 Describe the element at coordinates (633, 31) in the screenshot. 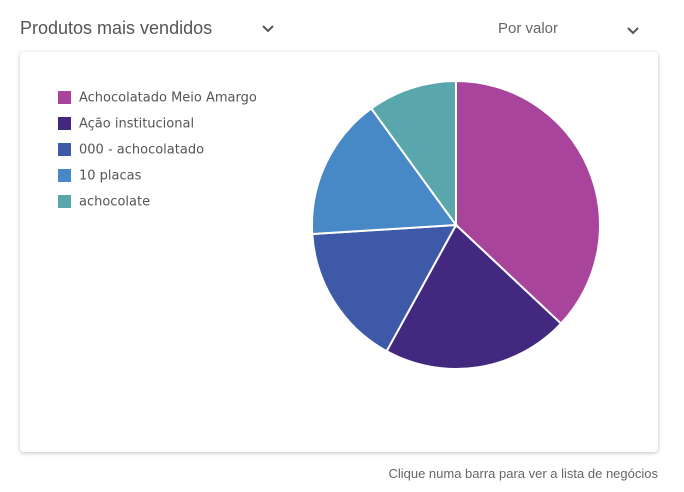

I see `dropdown-chevron` at that location.